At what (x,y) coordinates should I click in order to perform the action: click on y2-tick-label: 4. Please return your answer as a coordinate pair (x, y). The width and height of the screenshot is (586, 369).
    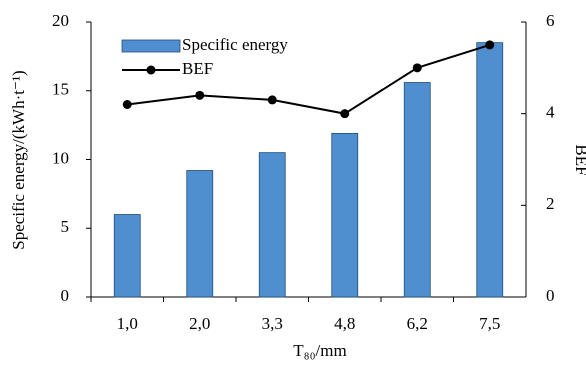
    Looking at the image, I should click on (550, 112).